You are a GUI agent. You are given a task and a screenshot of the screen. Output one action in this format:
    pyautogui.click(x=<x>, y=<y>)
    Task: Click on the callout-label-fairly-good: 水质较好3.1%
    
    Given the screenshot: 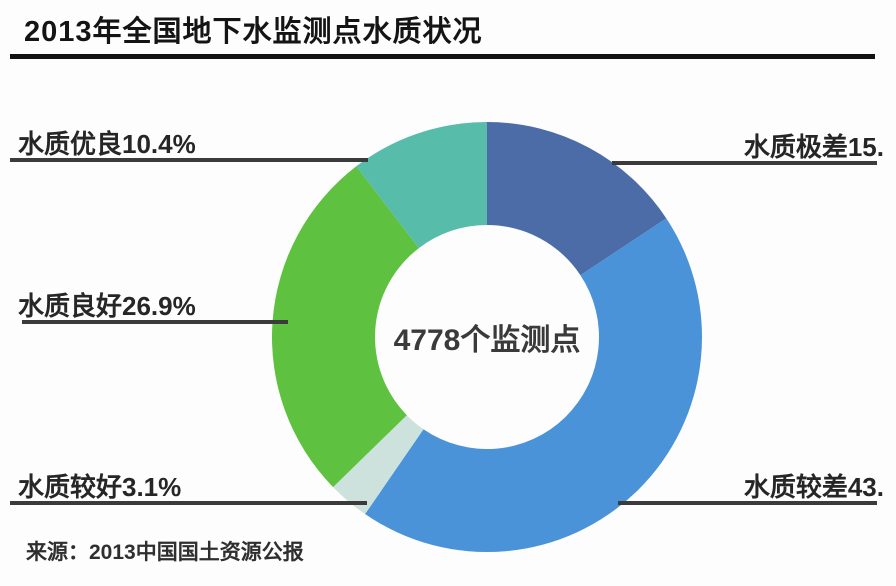 What is the action you would take?
    pyautogui.click(x=100, y=487)
    